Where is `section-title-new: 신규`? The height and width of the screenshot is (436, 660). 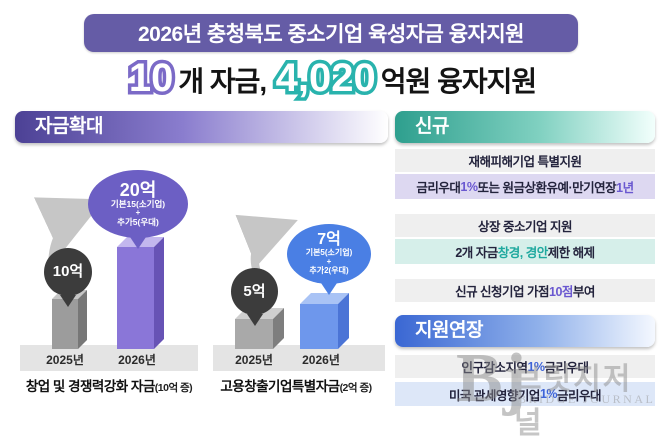 section-title-new: 신규 is located at coordinates (525, 127).